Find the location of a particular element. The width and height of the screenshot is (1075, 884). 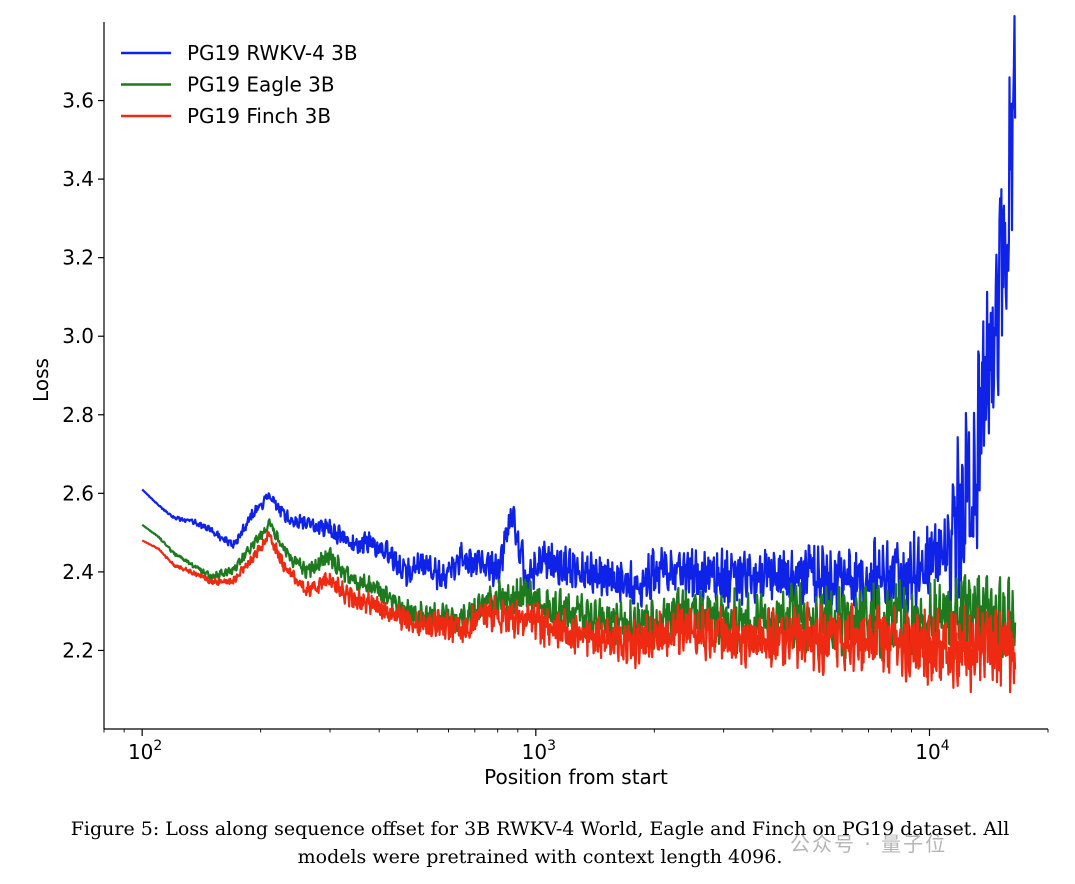

legend: PG19 RWKV-4 3B PG19 Eagle 3B PG19 Finch 3B is located at coordinates (239, 84).